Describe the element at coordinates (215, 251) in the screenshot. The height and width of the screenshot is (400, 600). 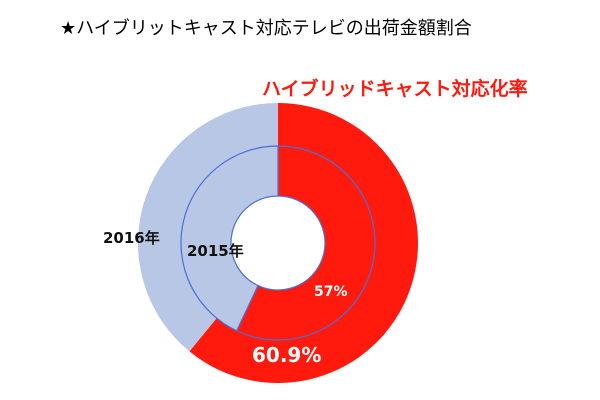
I see `series-label-2015: 2015年` at that location.